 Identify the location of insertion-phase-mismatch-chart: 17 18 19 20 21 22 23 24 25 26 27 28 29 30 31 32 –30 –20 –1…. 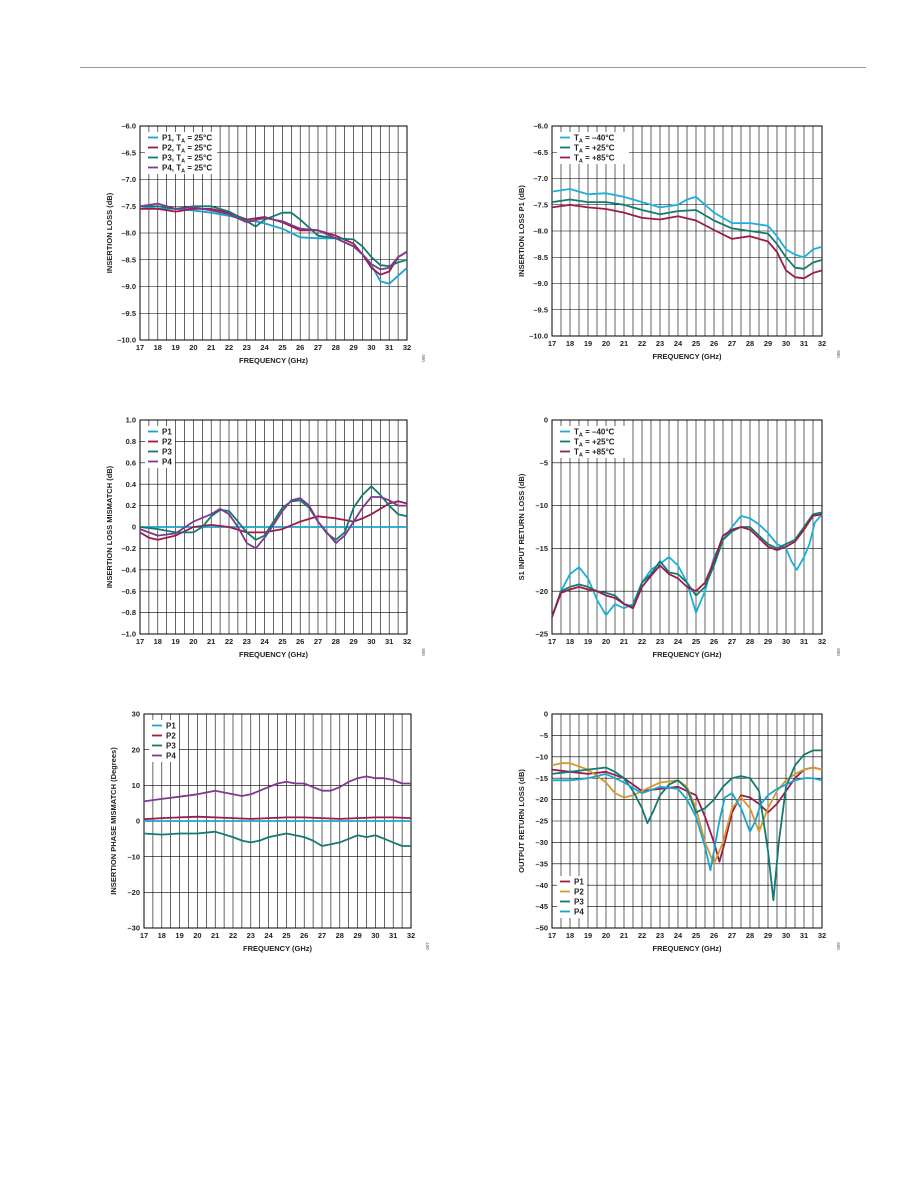
(269, 831).